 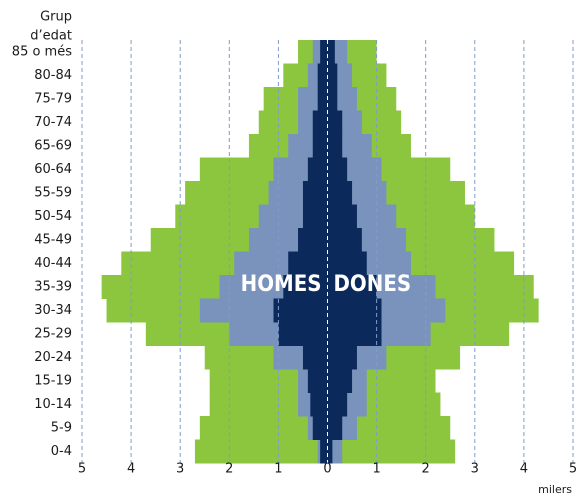 What do you see at coordinates (53, 286) in the screenshot?
I see `y-tick-label: 35-39` at bounding box center [53, 286].